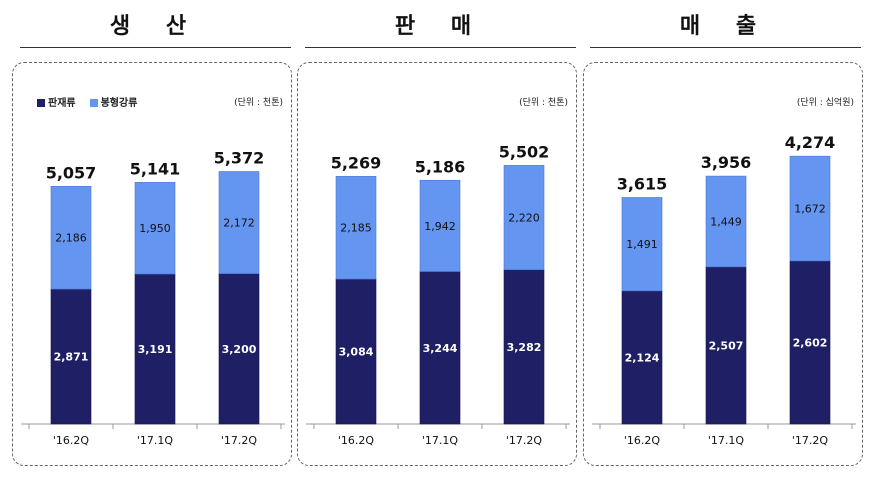 The height and width of the screenshot is (477, 887). What do you see at coordinates (155, 168) in the screenshot?
I see `total-value-label: 5,141` at bounding box center [155, 168].